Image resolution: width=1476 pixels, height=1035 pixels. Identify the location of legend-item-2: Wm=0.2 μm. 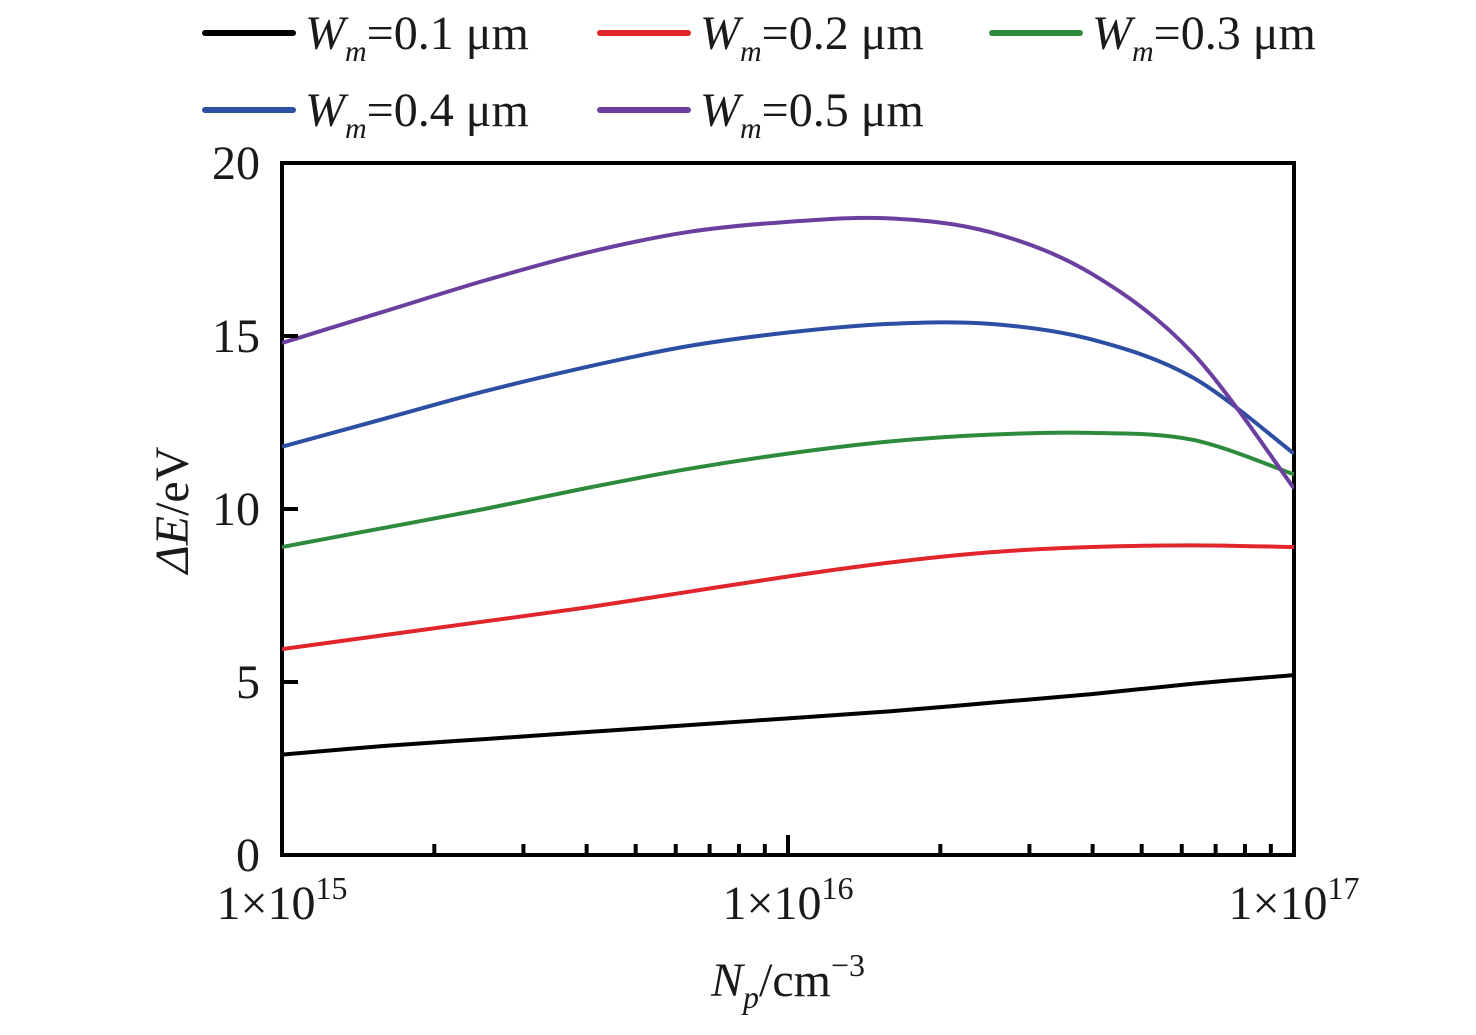
(760, 37).